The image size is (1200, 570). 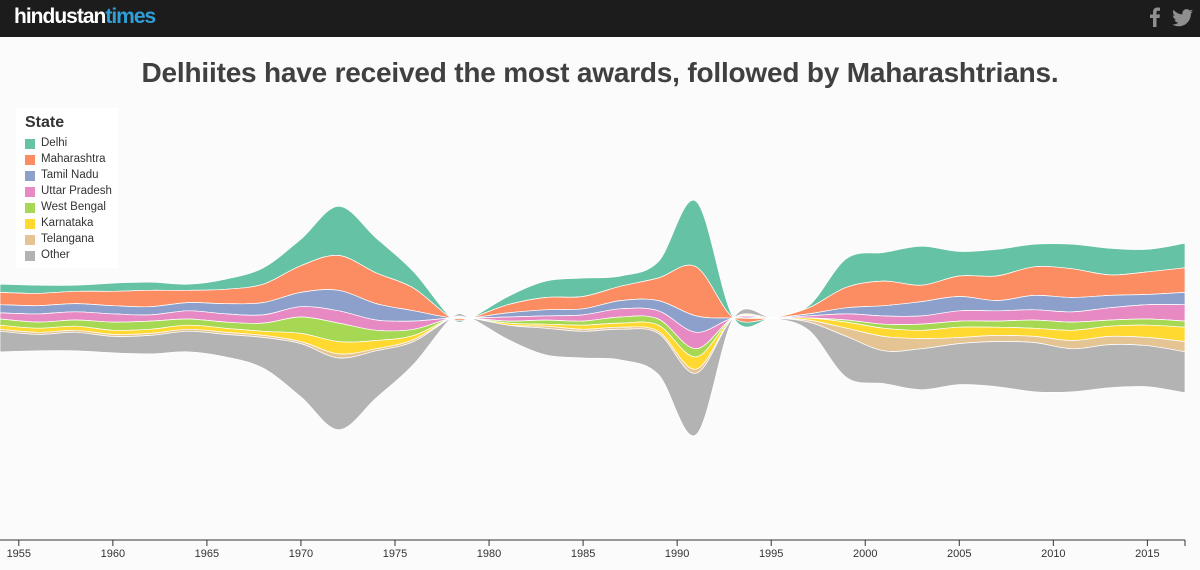 What do you see at coordinates (76, 191) in the screenshot?
I see `legend-label: Uttar Pradesh` at bounding box center [76, 191].